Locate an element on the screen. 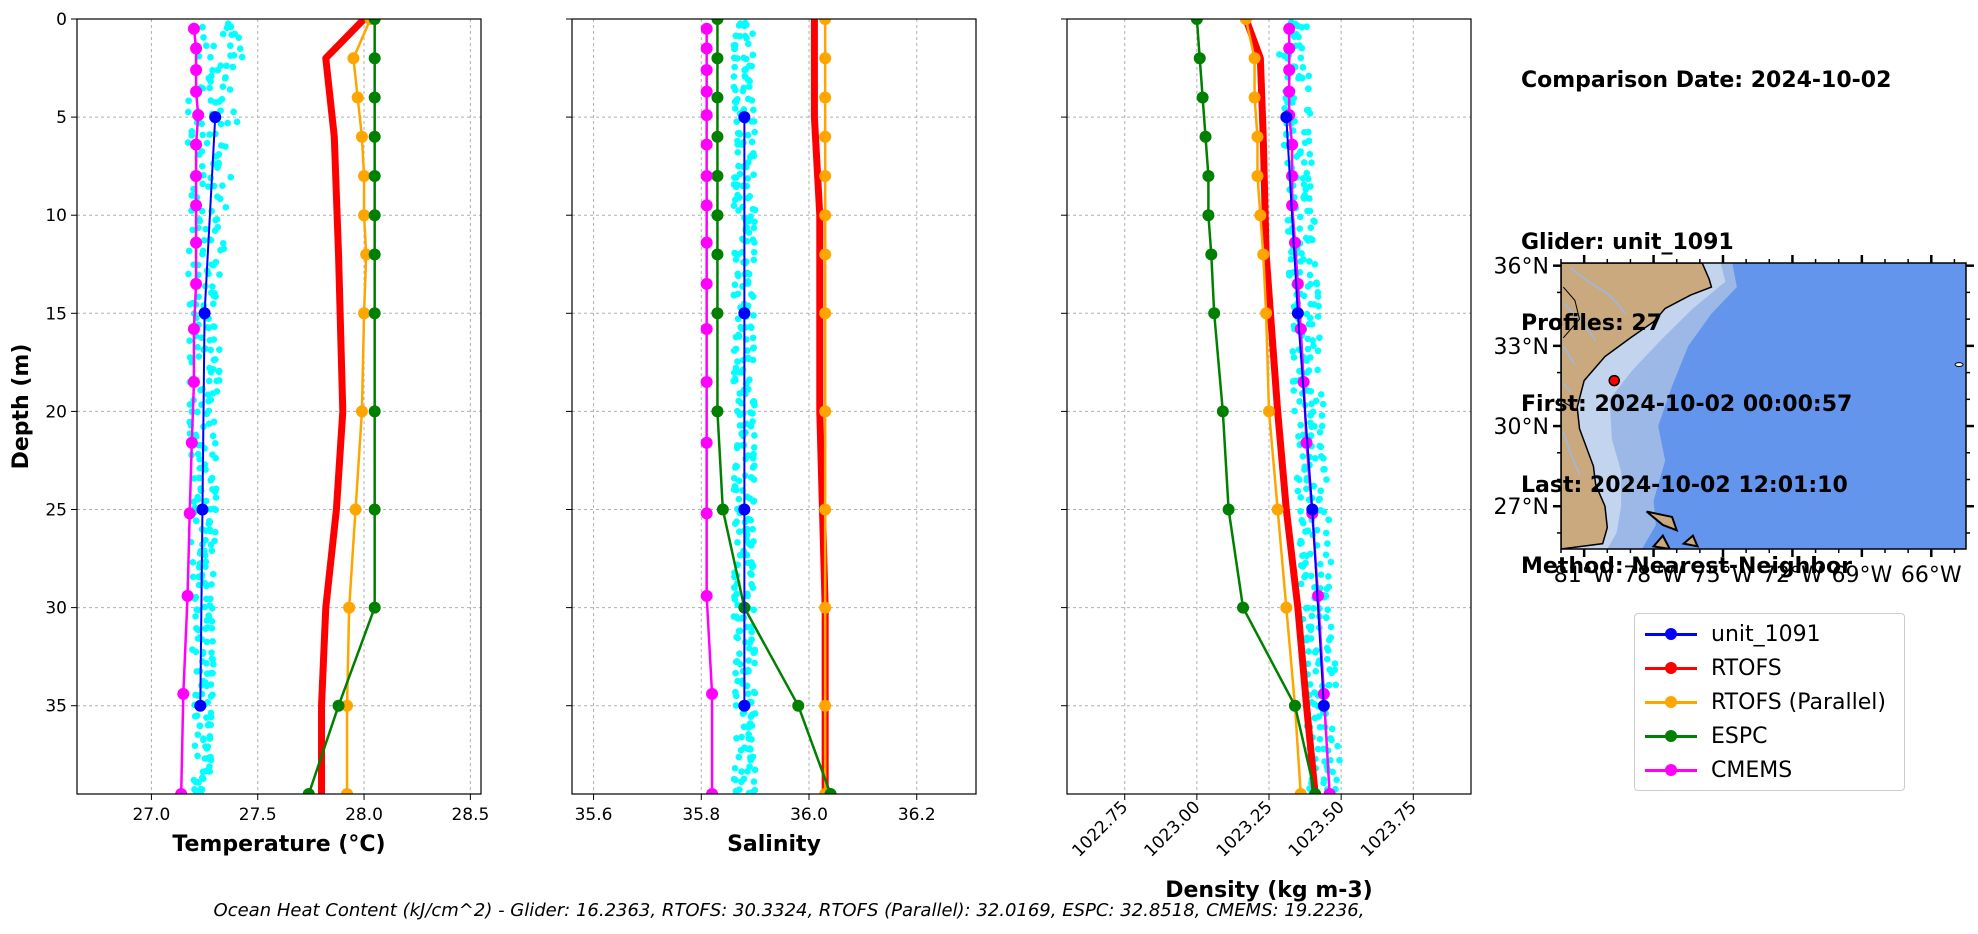  x-tick-label: 1023.75 is located at coordinates (1389, 829).